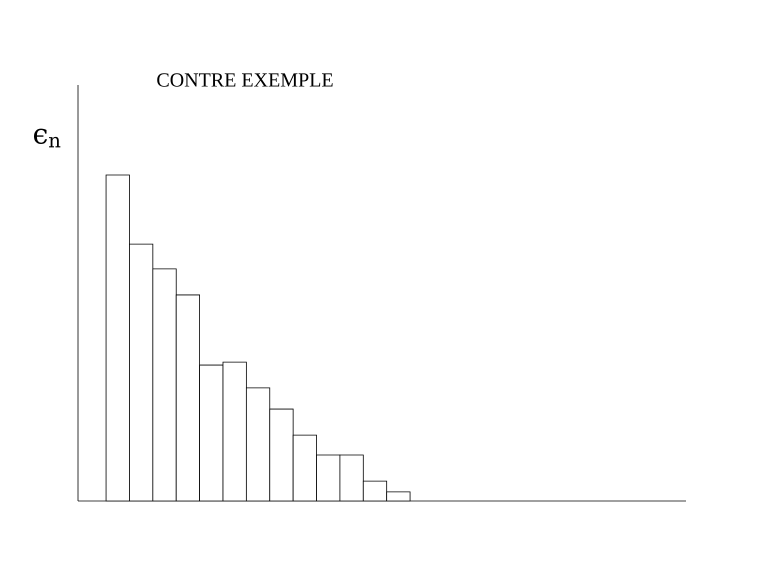  What do you see at coordinates (47, 138) in the screenshot?
I see `y-axis-title: ϵ$_{n}$` at bounding box center [47, 138].